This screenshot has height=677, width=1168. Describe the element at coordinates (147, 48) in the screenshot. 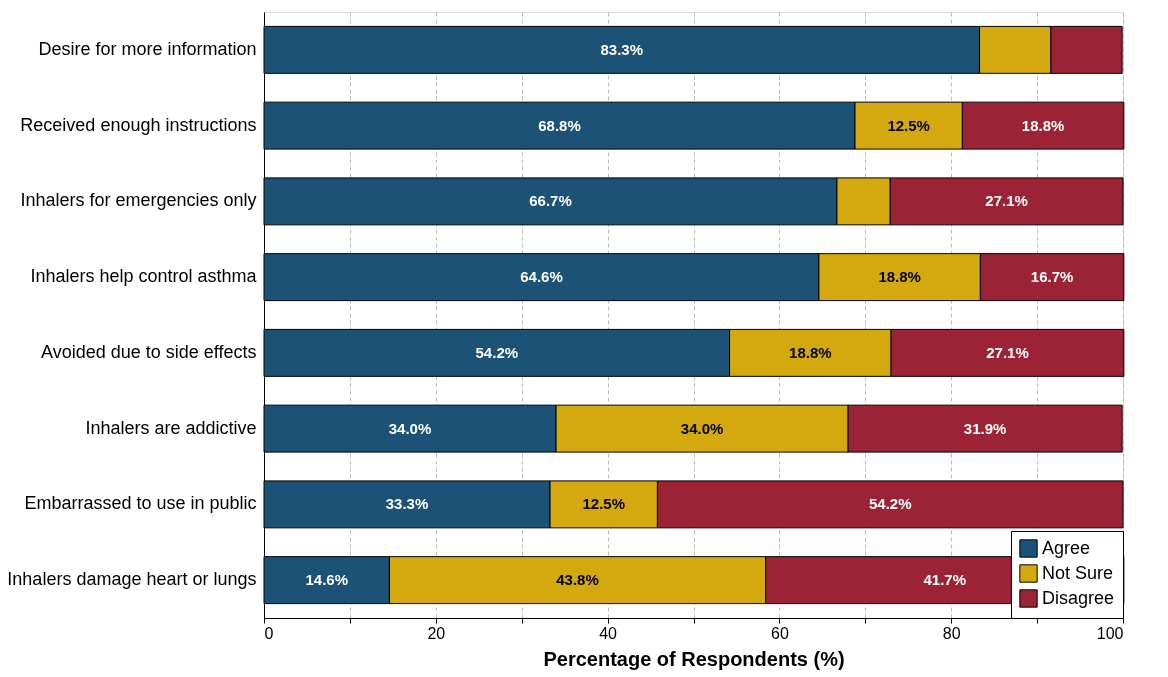

I see `y-tick-label: Desire for more information` at that location.